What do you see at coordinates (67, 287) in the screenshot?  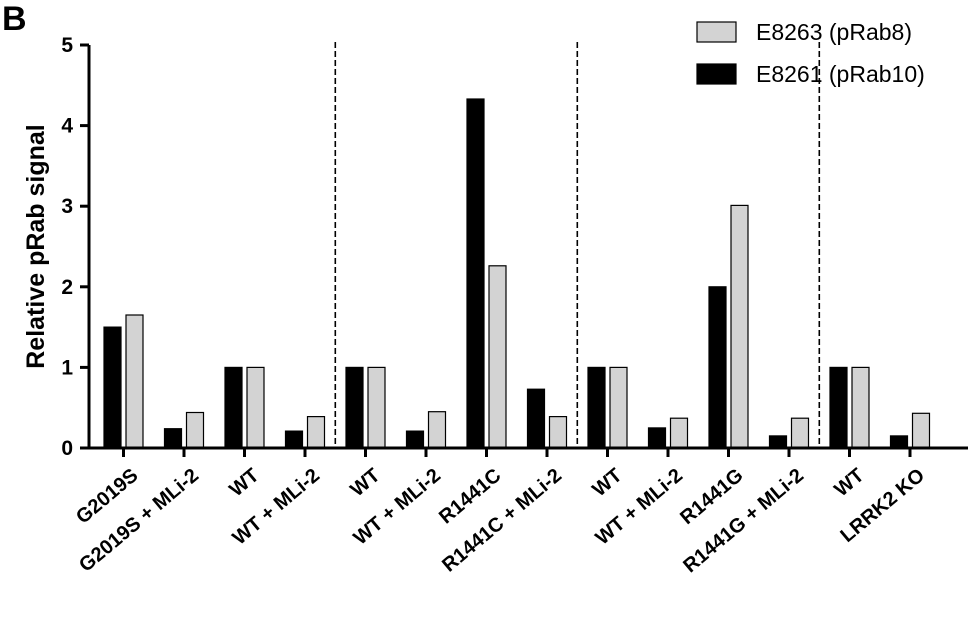 I see `y-tick-label-2: 2` at bounding box center [67, 287].